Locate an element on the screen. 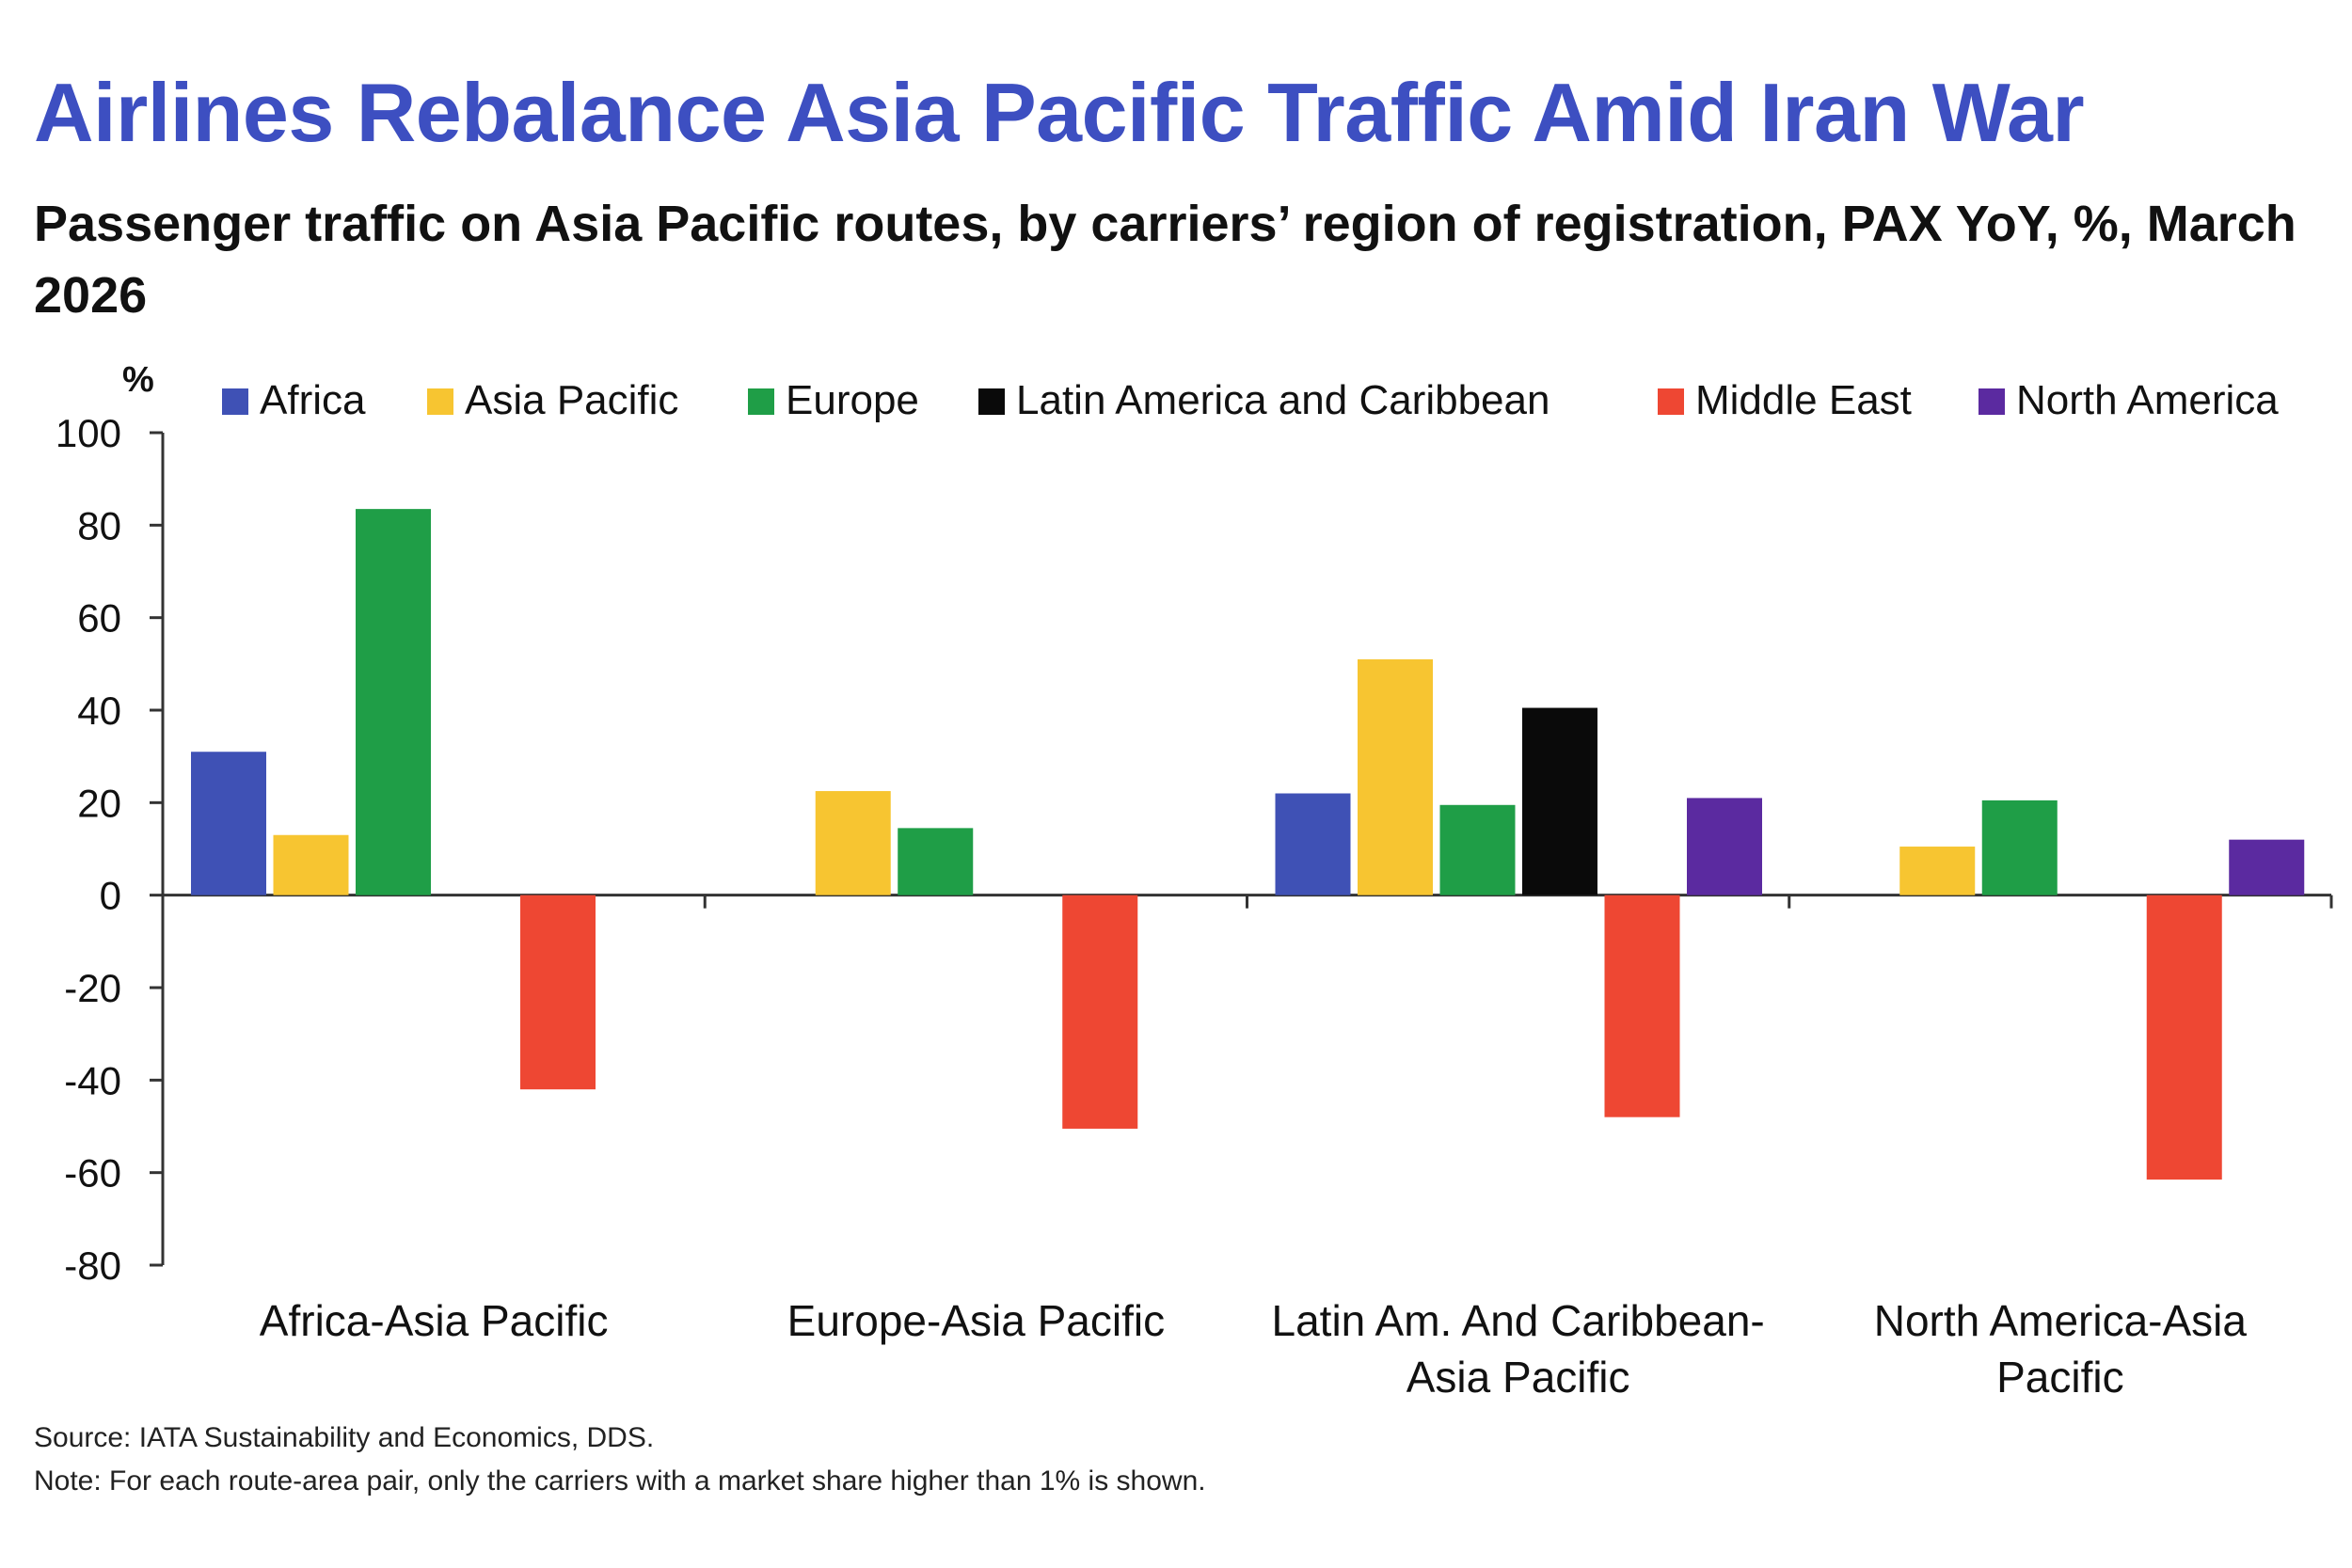 Image resolution: width=2352 pixels, height=1568 pixels. y-tick-label: 100 is located at coordinates (88, 433).